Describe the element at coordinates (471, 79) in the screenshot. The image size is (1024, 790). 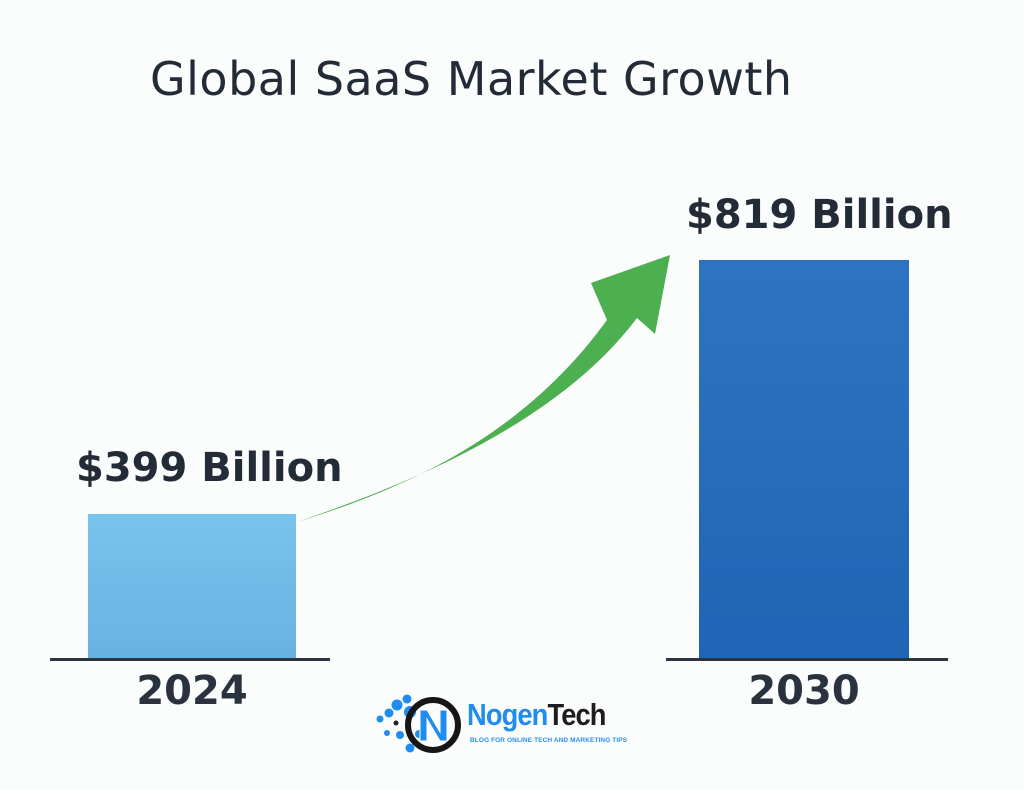
I see `chart-title: Global SaaS Market Growth` at that location.